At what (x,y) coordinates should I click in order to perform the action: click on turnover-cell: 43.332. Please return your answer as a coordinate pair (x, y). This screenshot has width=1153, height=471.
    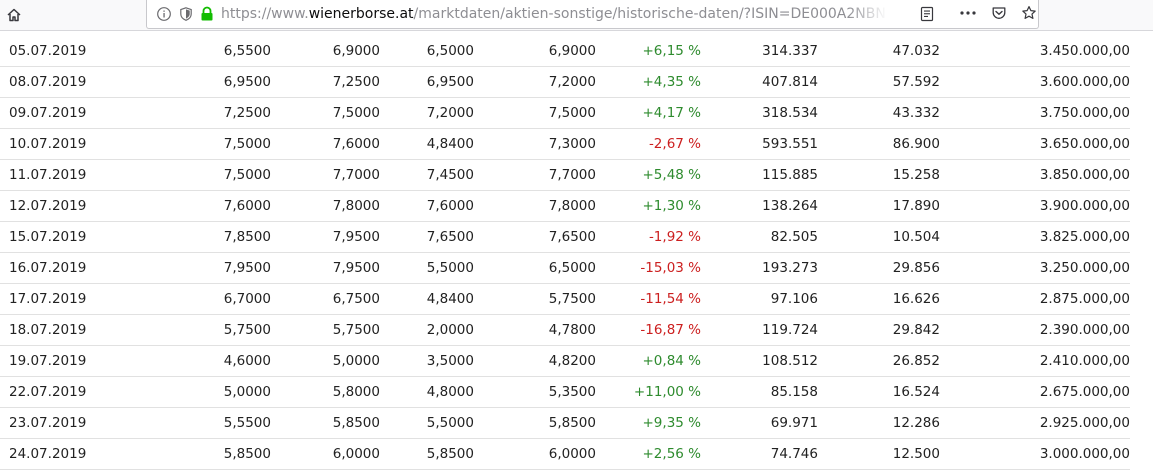
    Looking at the image, I should click on (916, 113).